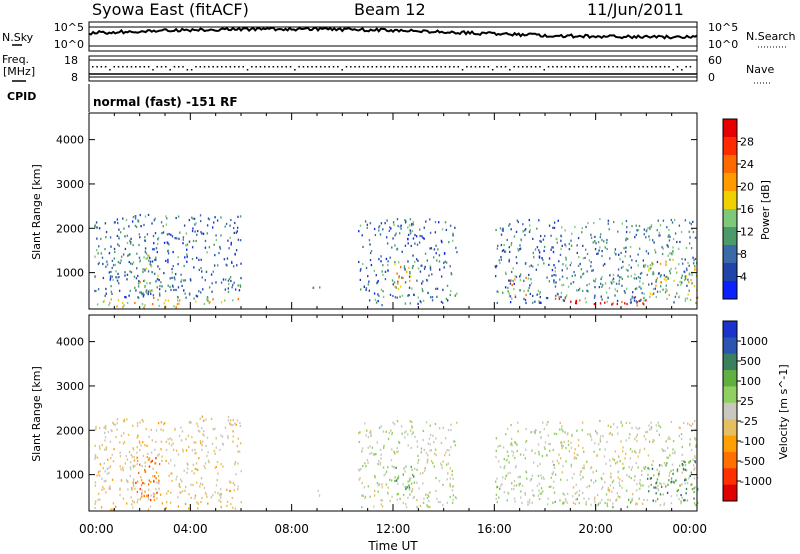 The width and height of the screenshot is (800, 554). I want to click on noise-right-tick-bottom: 10^0, so click(723, 44).